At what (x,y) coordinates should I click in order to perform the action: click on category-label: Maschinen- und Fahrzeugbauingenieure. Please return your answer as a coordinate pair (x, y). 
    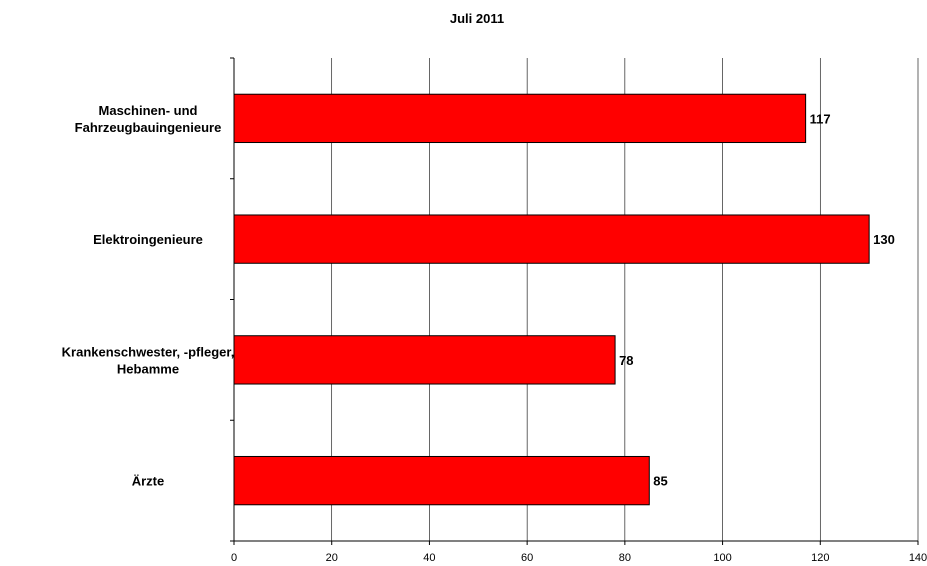
    Looking at the image, I should click on (148, 119).